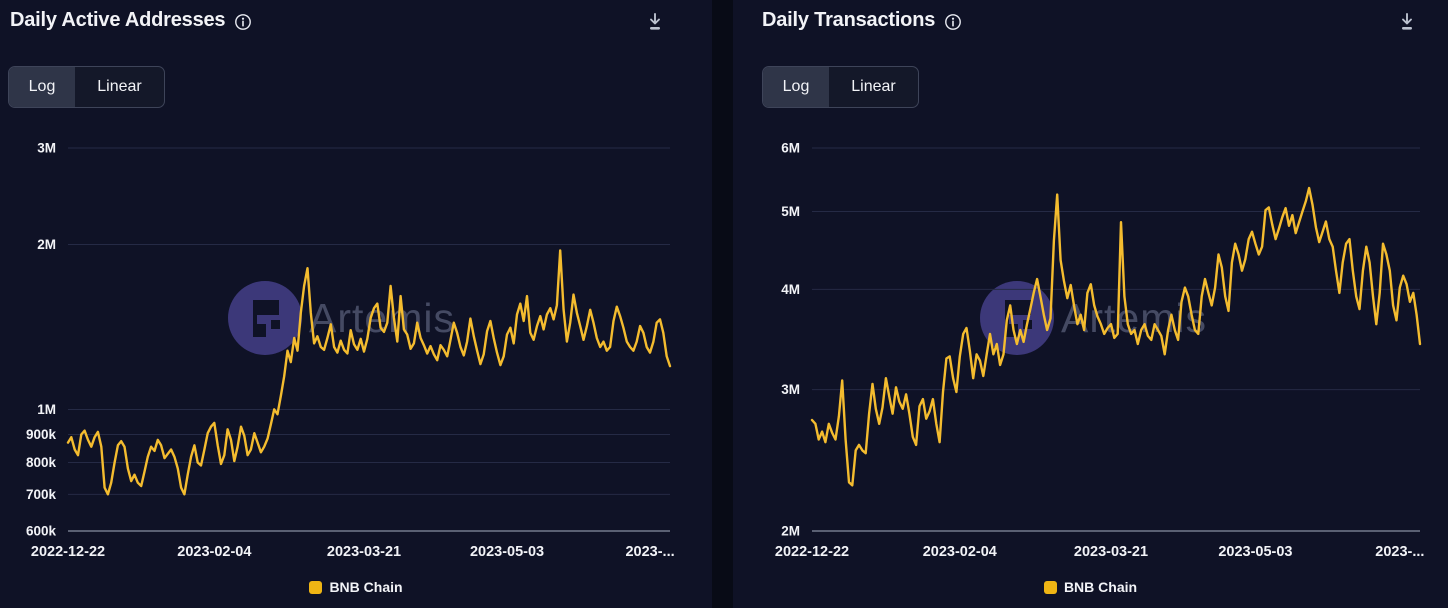 The height and width of the screenshot is (608, 1448). I want to click on chart-title-text: Daily Transactions, so click(849, 20).